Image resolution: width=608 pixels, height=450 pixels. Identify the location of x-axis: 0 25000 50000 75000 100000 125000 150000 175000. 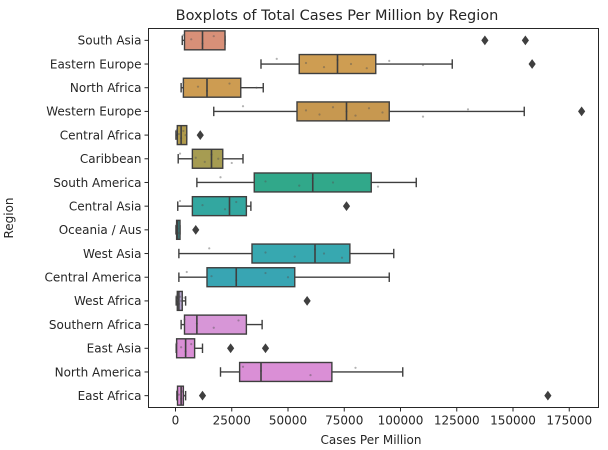
(382, 417).